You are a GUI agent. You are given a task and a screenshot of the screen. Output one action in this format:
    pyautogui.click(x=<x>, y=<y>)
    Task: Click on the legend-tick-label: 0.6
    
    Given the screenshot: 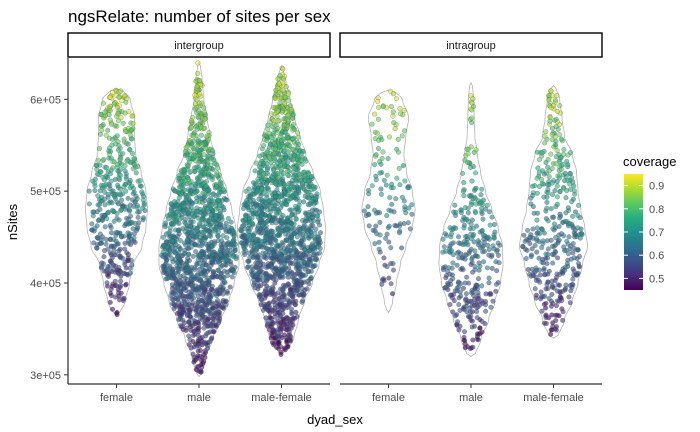 What is the action you would take?
    pyautogui.click(x=656, y=256)
    